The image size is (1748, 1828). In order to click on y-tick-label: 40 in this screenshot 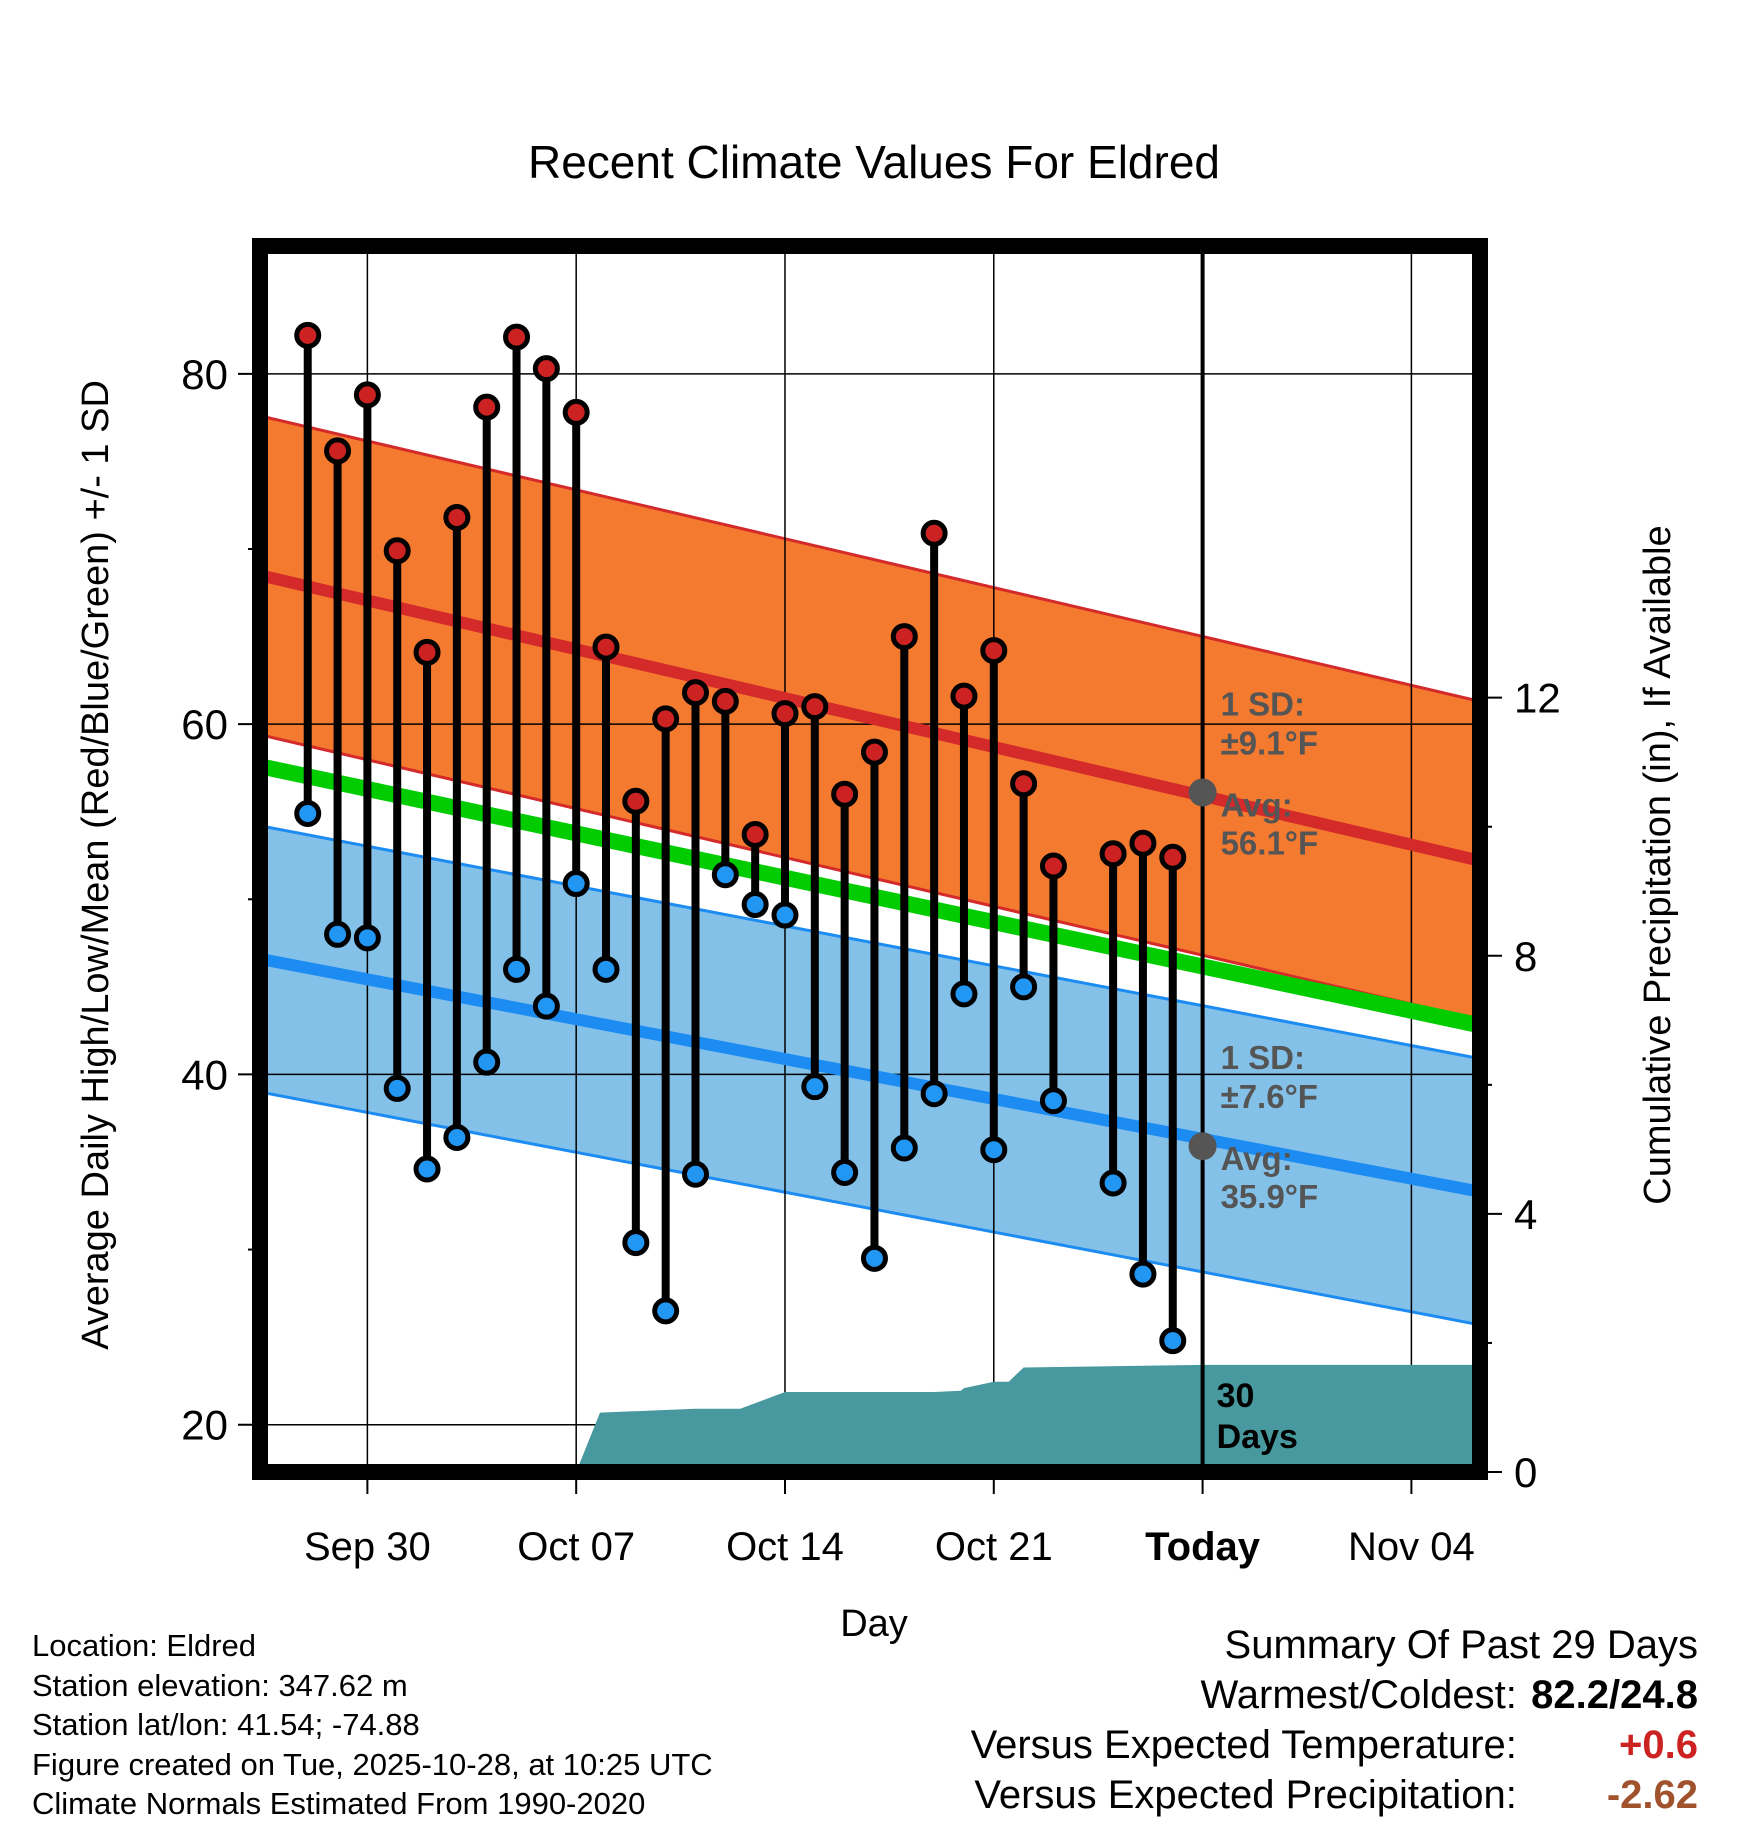, I will do `click(204, 1074)`.